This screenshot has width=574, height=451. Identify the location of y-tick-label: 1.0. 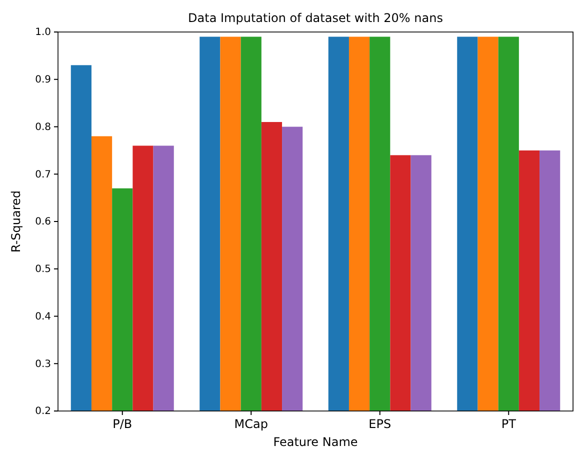
(43, 32).